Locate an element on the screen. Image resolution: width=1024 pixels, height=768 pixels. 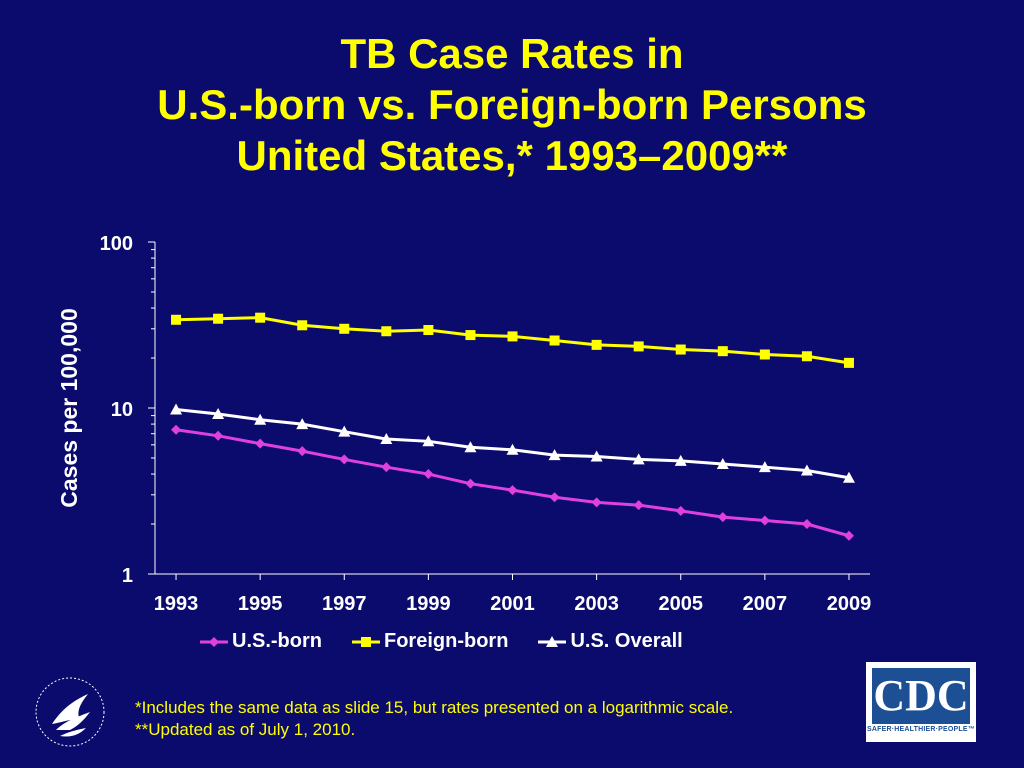
y-tick-label: 1 is located at coordinates (127, 576).